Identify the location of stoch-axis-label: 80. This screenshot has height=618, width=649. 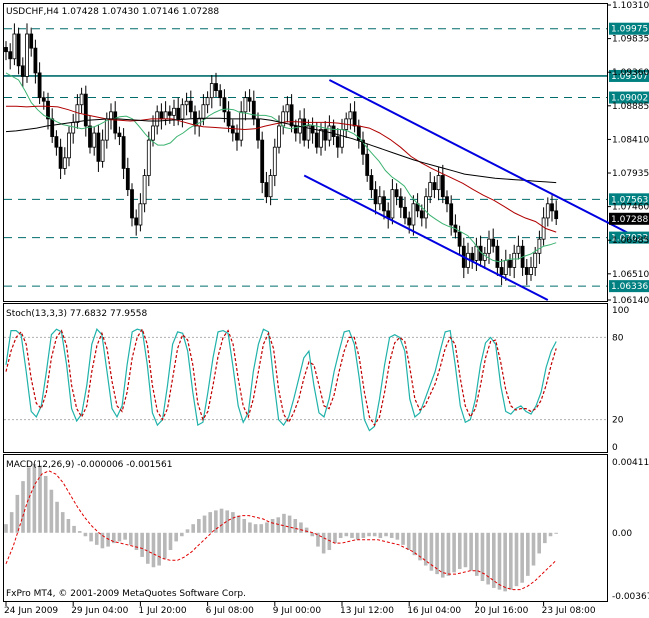
(618, 338).